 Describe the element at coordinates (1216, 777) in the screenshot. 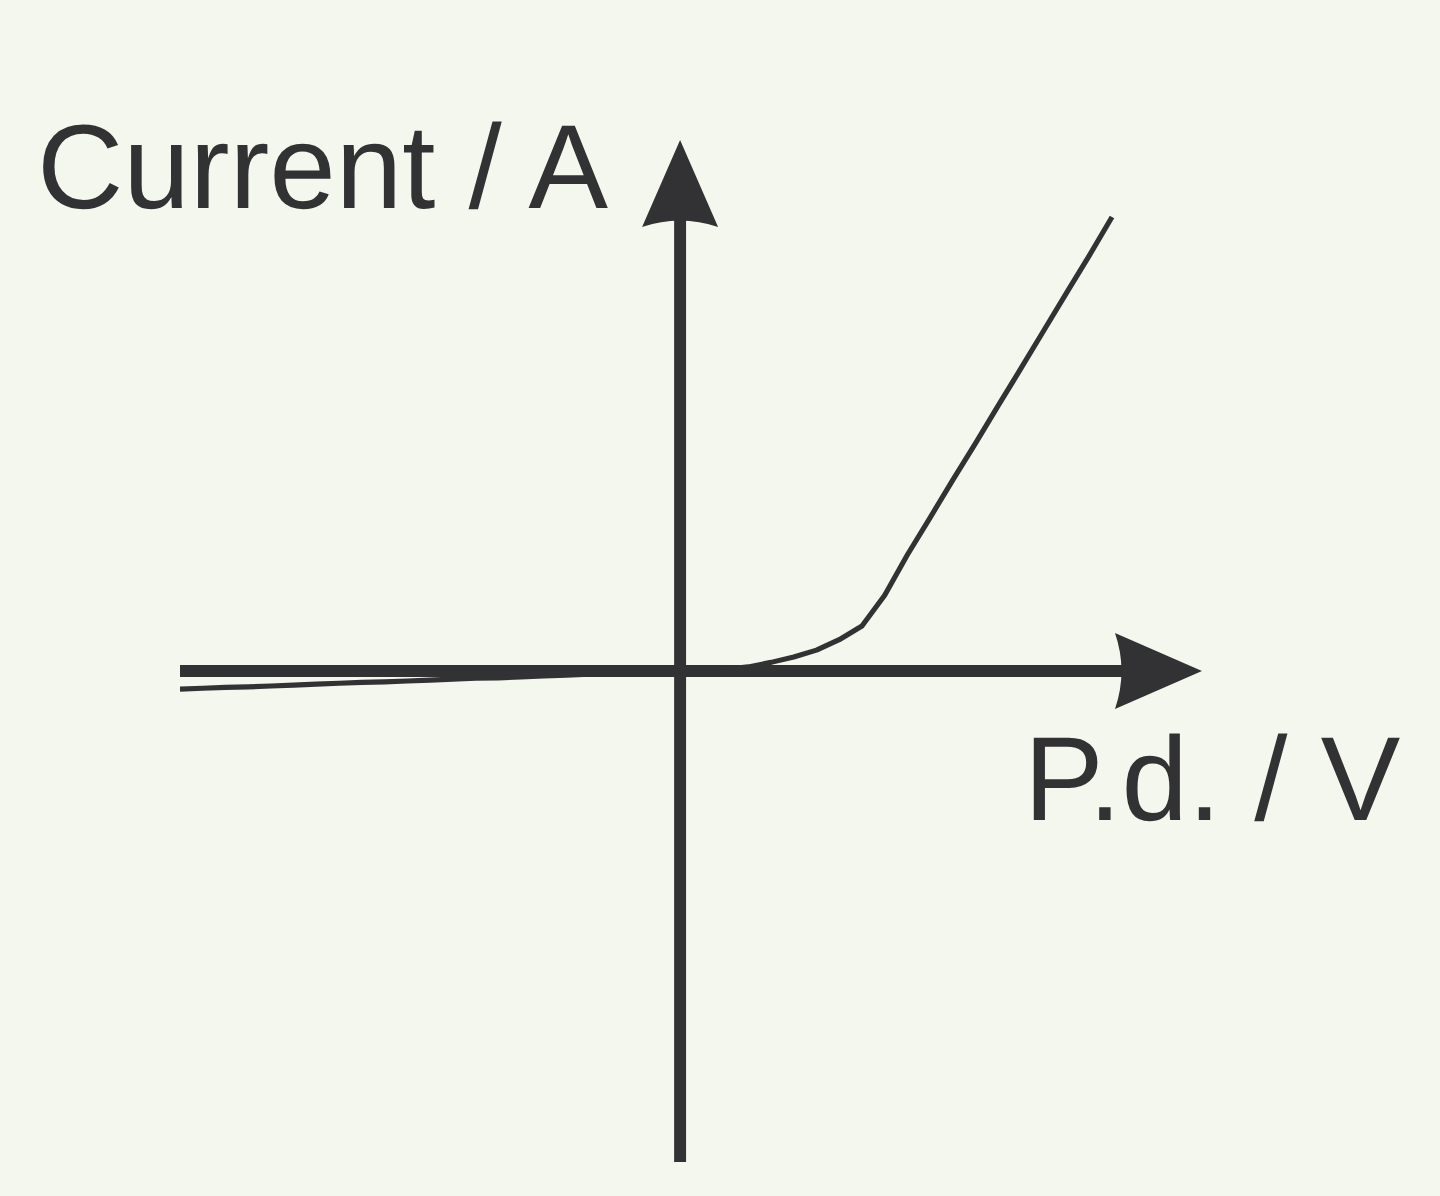

I see `x-axis-title: P.d. / V` at that location.